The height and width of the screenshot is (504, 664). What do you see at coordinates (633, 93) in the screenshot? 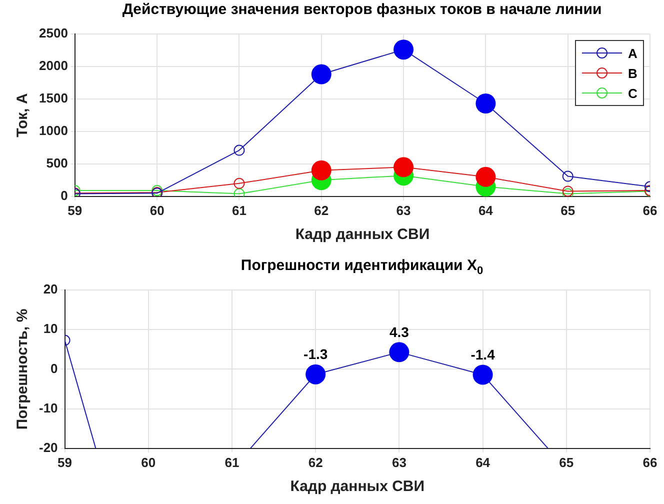
I see `legend-label: C` at bounding box center [633, 93].